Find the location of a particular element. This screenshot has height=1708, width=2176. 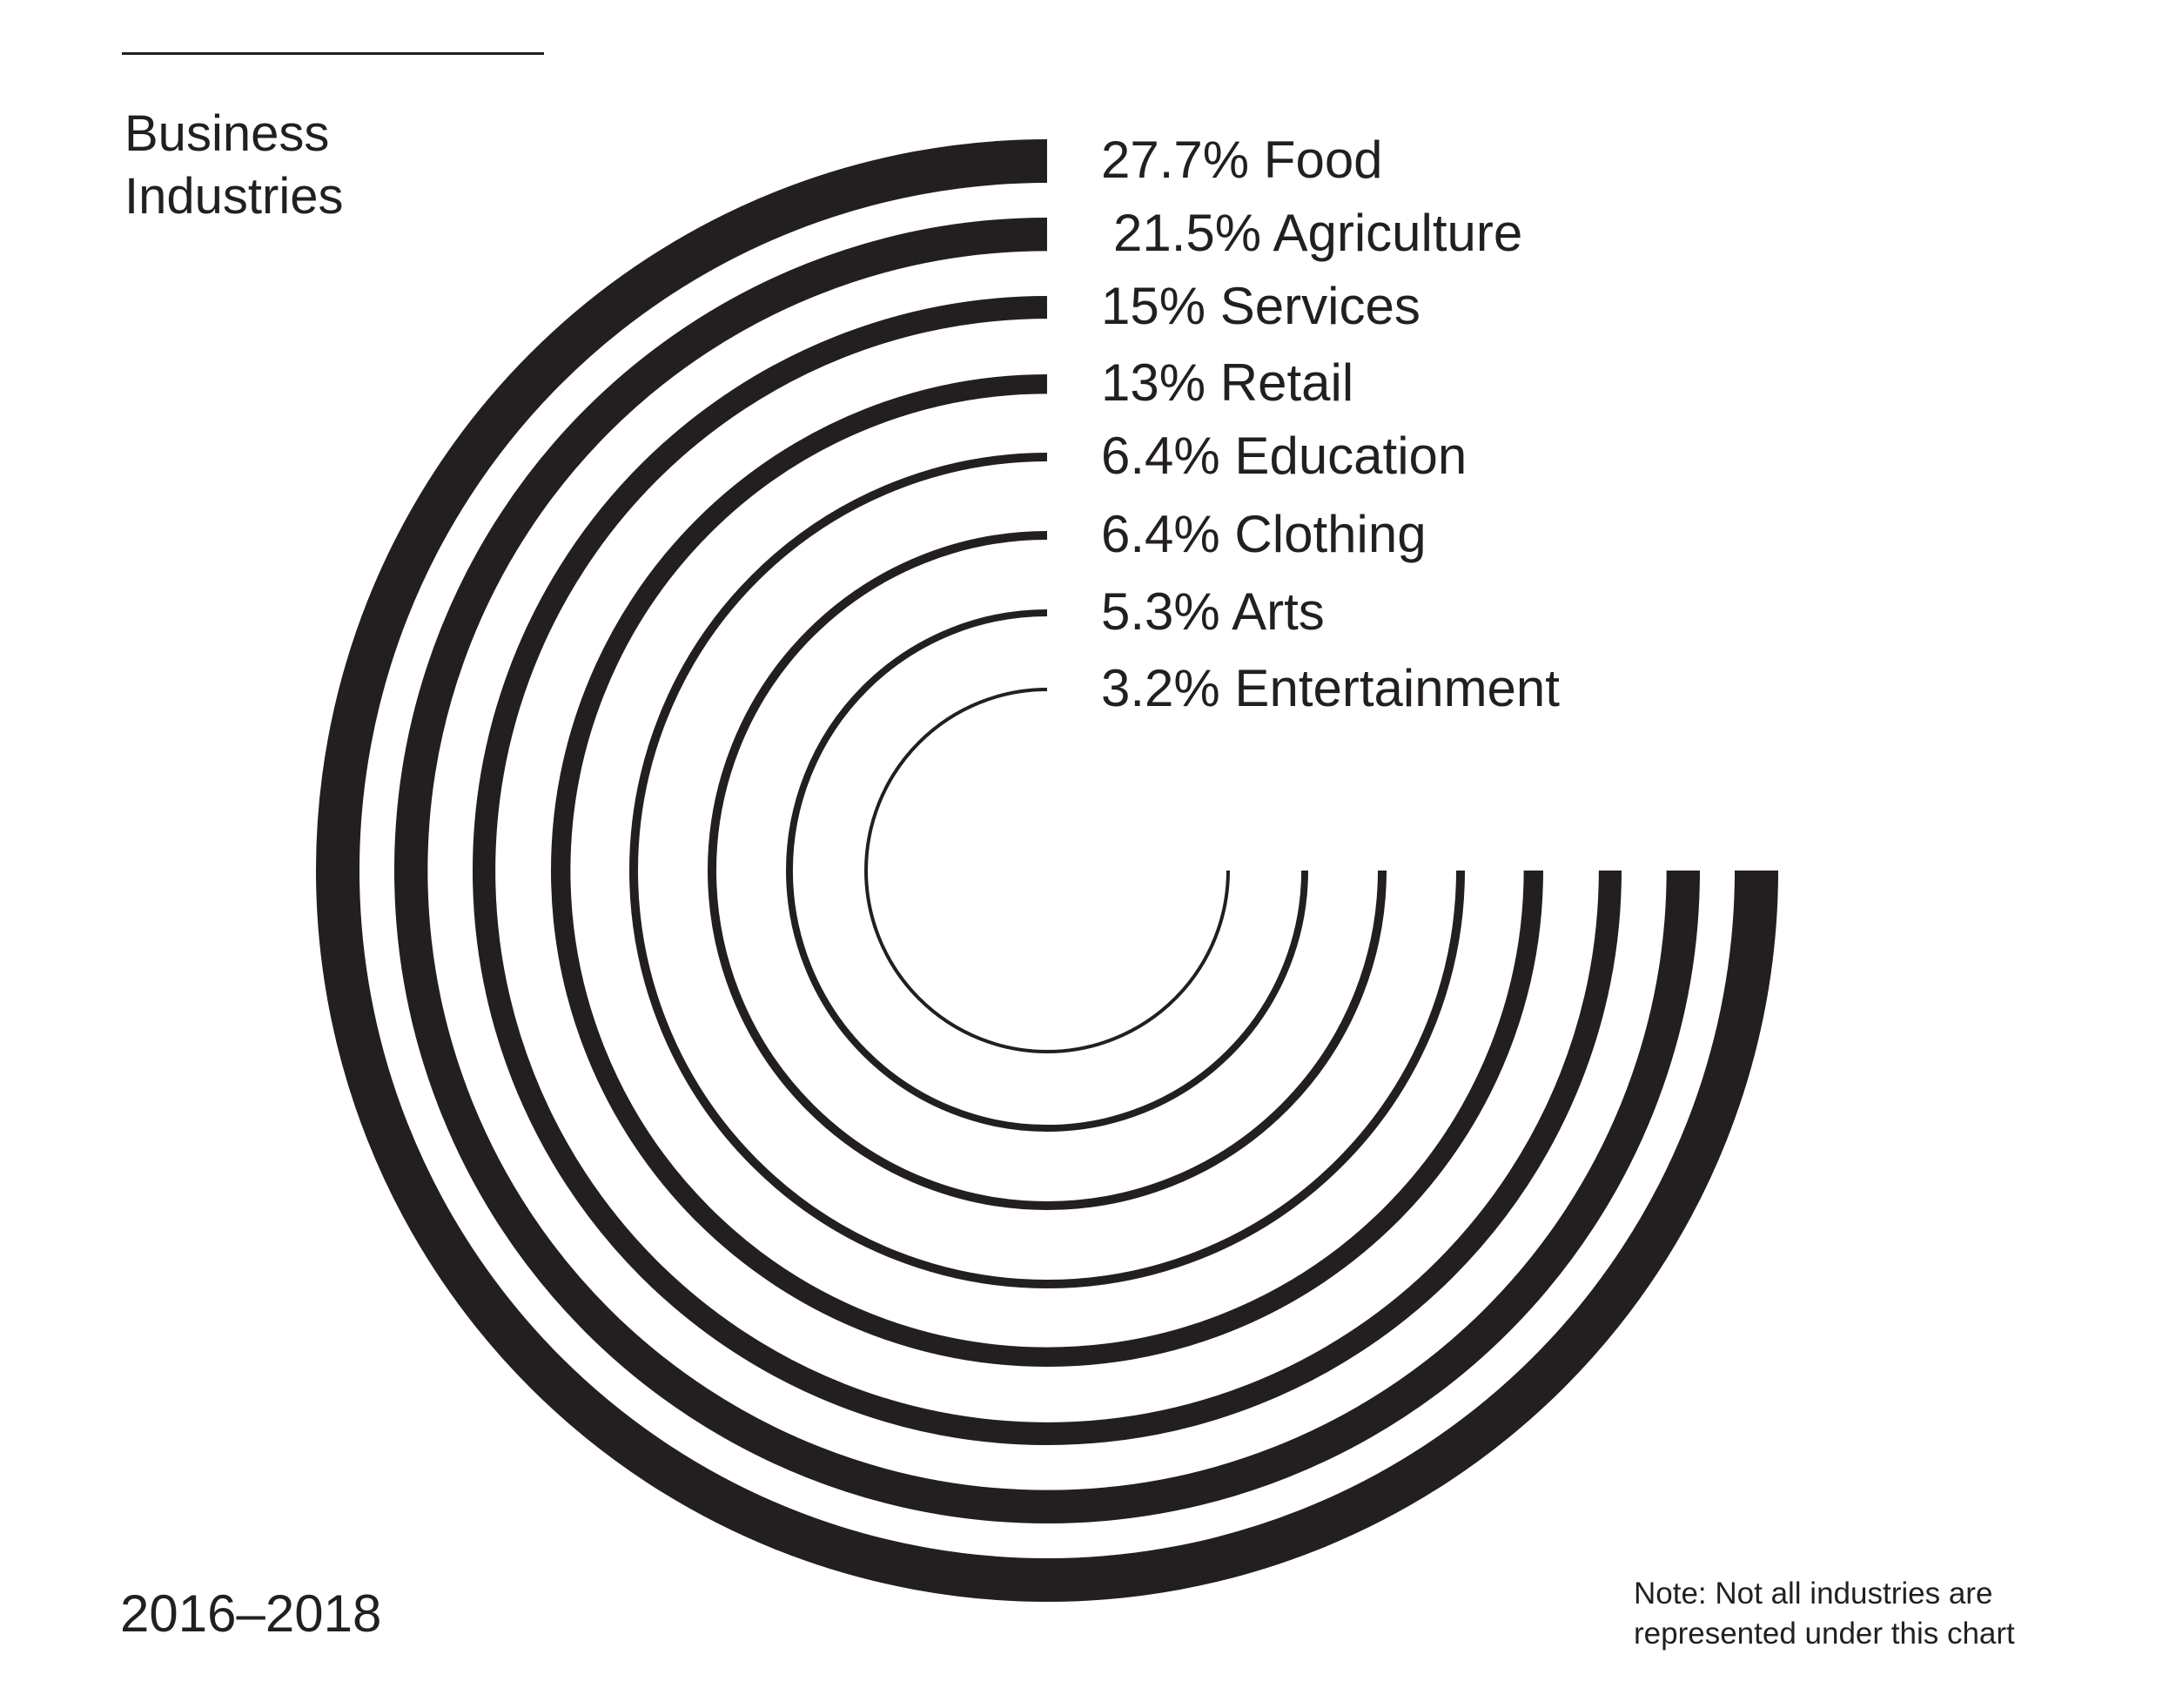

label-food: 27.7% Food is located at coordinates (1242, 160).